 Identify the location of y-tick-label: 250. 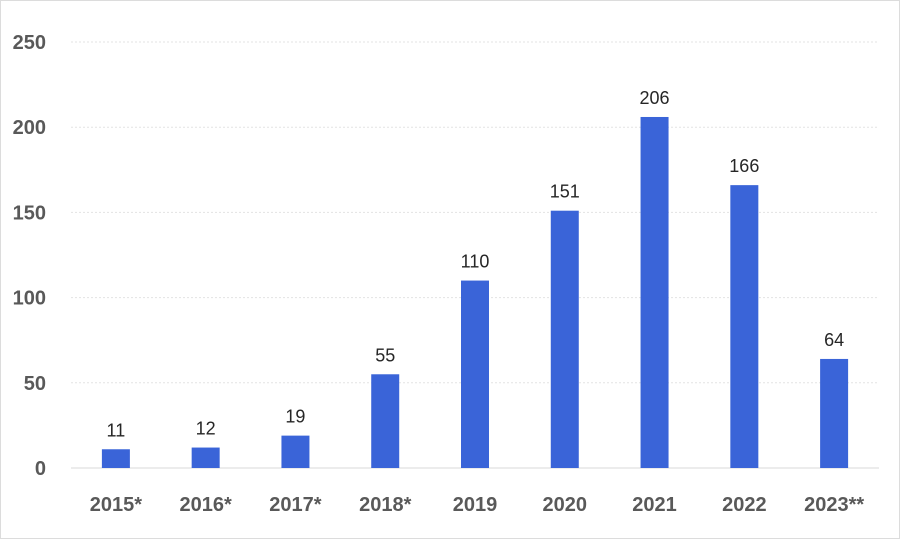
(29, 43).